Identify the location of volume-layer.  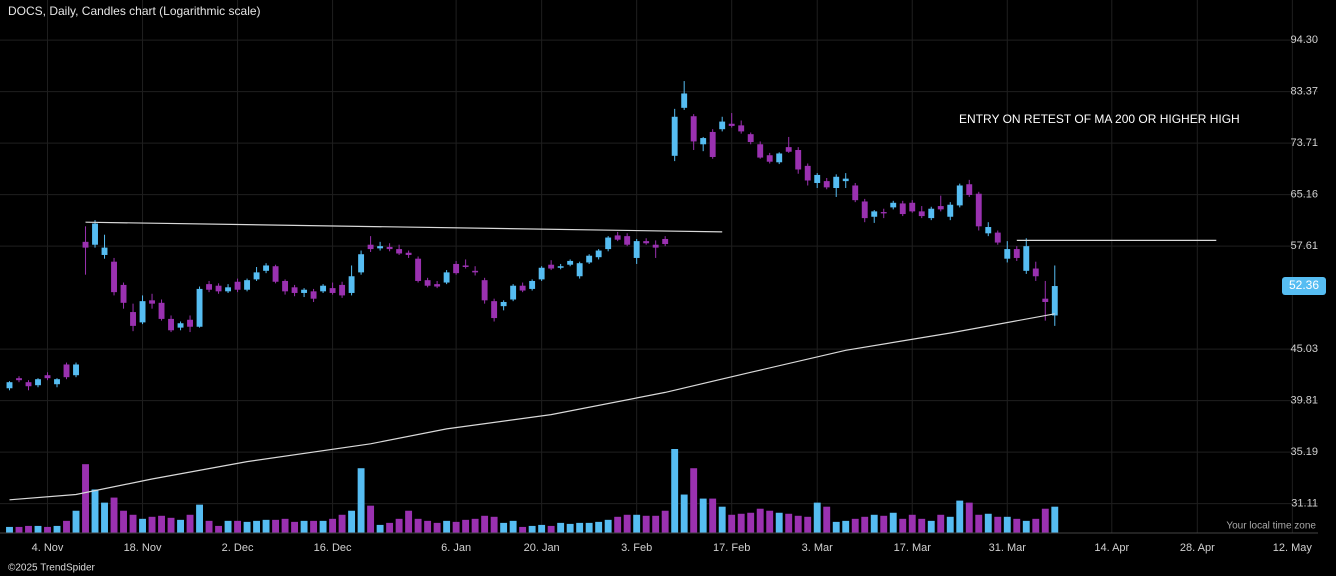
(532, 491).